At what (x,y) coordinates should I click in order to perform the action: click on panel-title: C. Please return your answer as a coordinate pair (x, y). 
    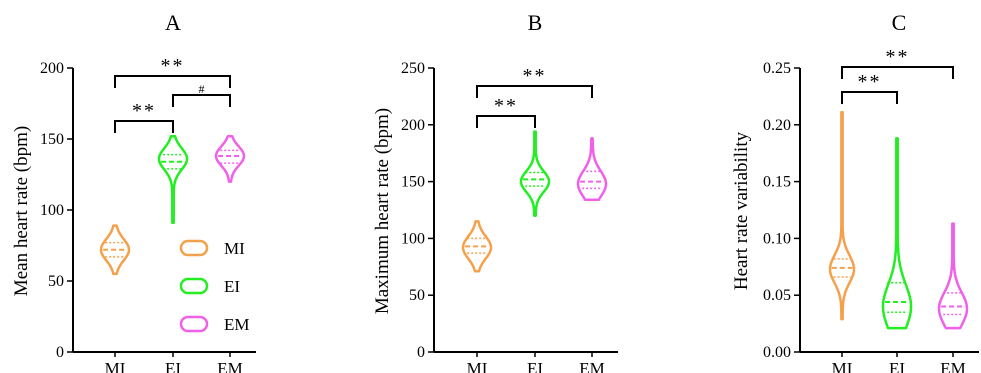
    Looking at the image, I should click on (899, 22).